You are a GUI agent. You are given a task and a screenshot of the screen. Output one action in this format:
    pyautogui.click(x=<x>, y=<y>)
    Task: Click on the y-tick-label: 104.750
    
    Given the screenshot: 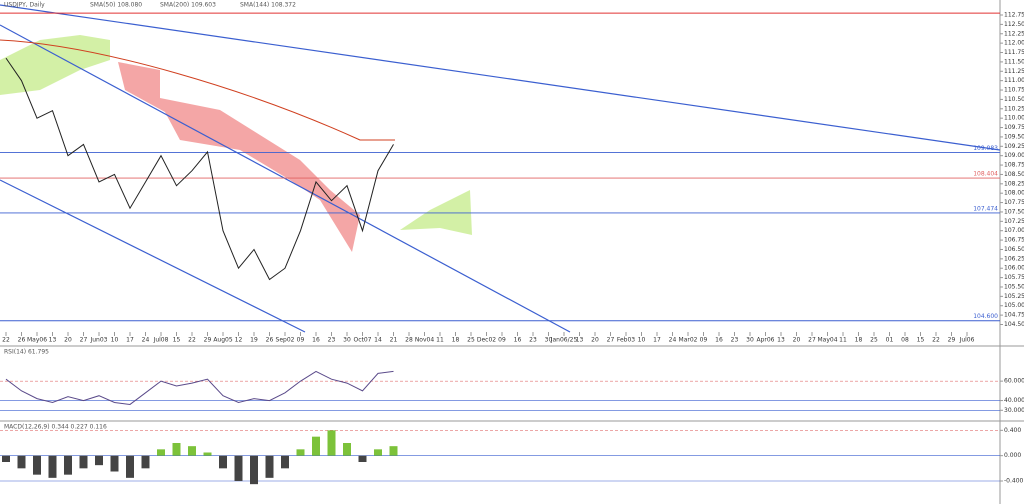 What is the action you would take?
    pyautogui.click(x=1014, y=315)
    